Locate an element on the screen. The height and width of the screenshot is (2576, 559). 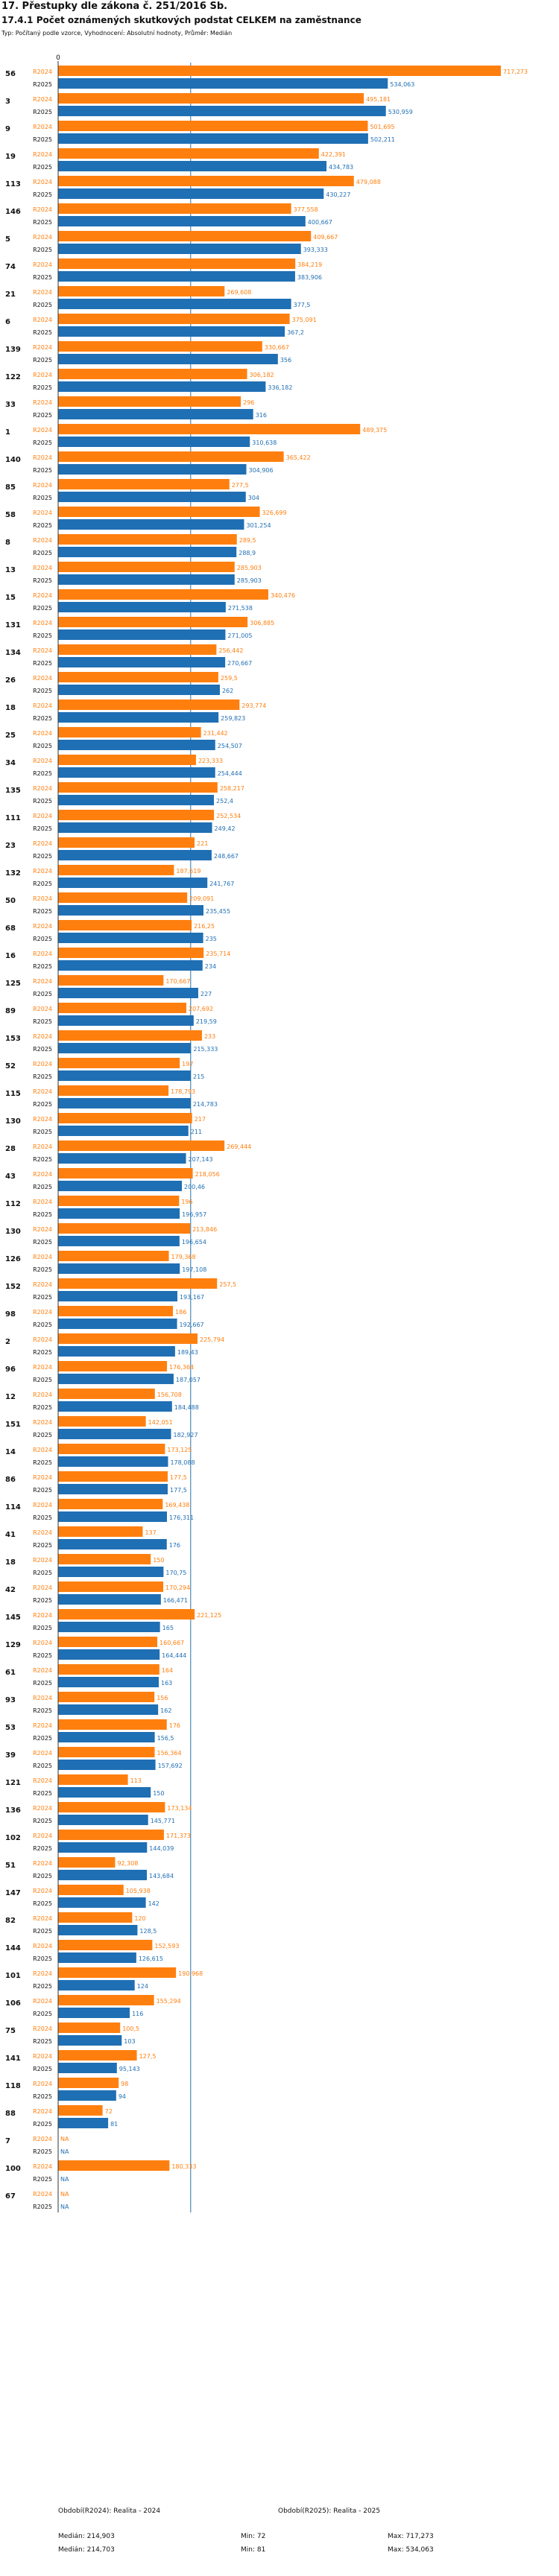
value-label-r2025: 235 is located at coordinates (211, 939).